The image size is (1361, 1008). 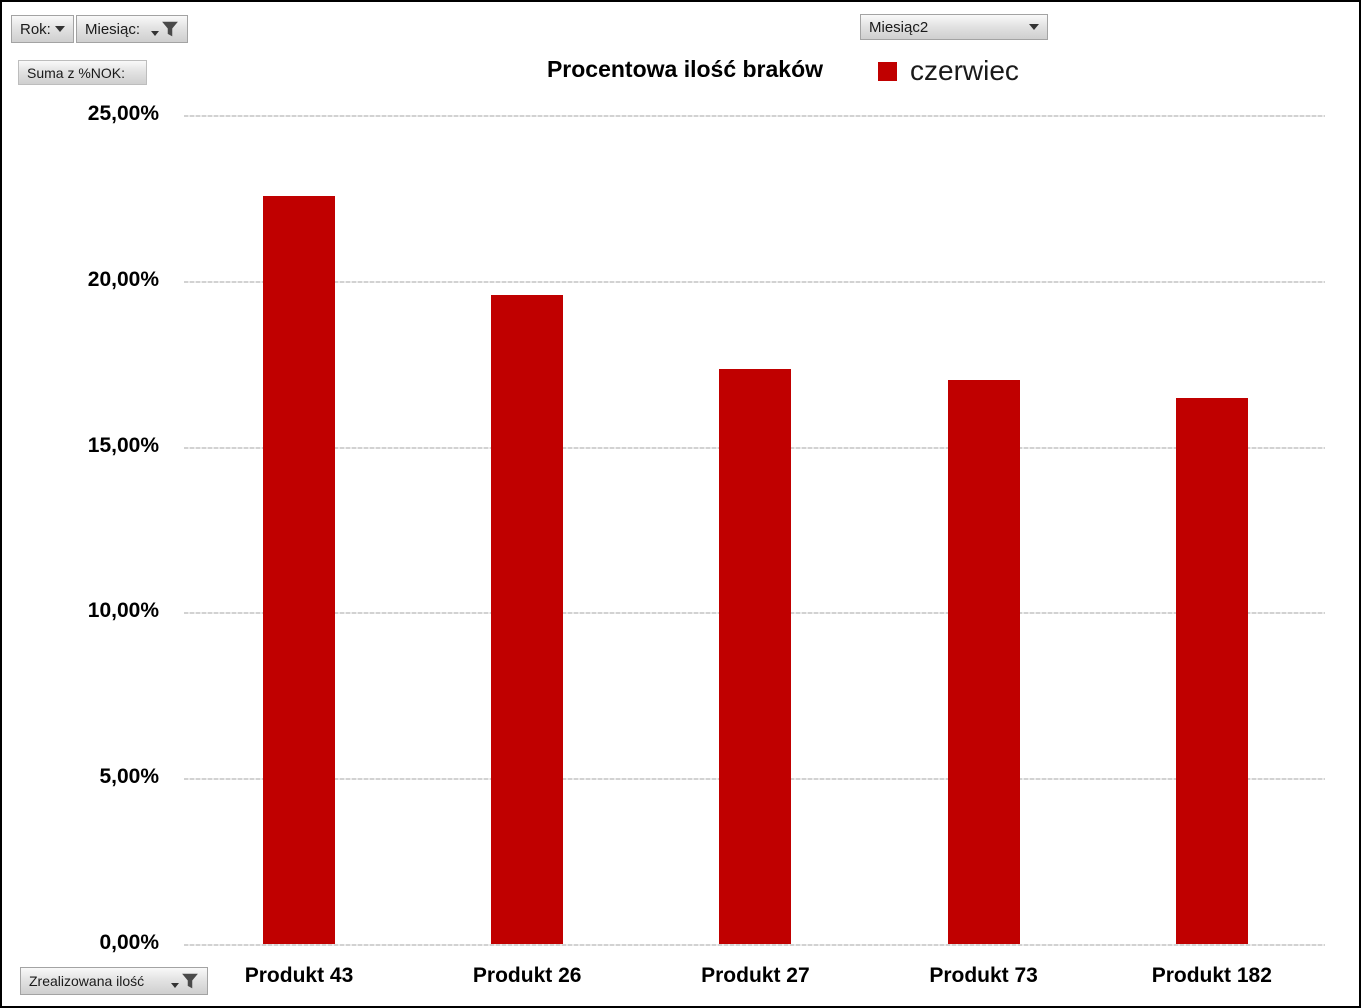 What do you see at coordinates (899, 27) in the screenshot?
I see `miesiac2-label: Miesiąc2` at bounding box center [899, 27].